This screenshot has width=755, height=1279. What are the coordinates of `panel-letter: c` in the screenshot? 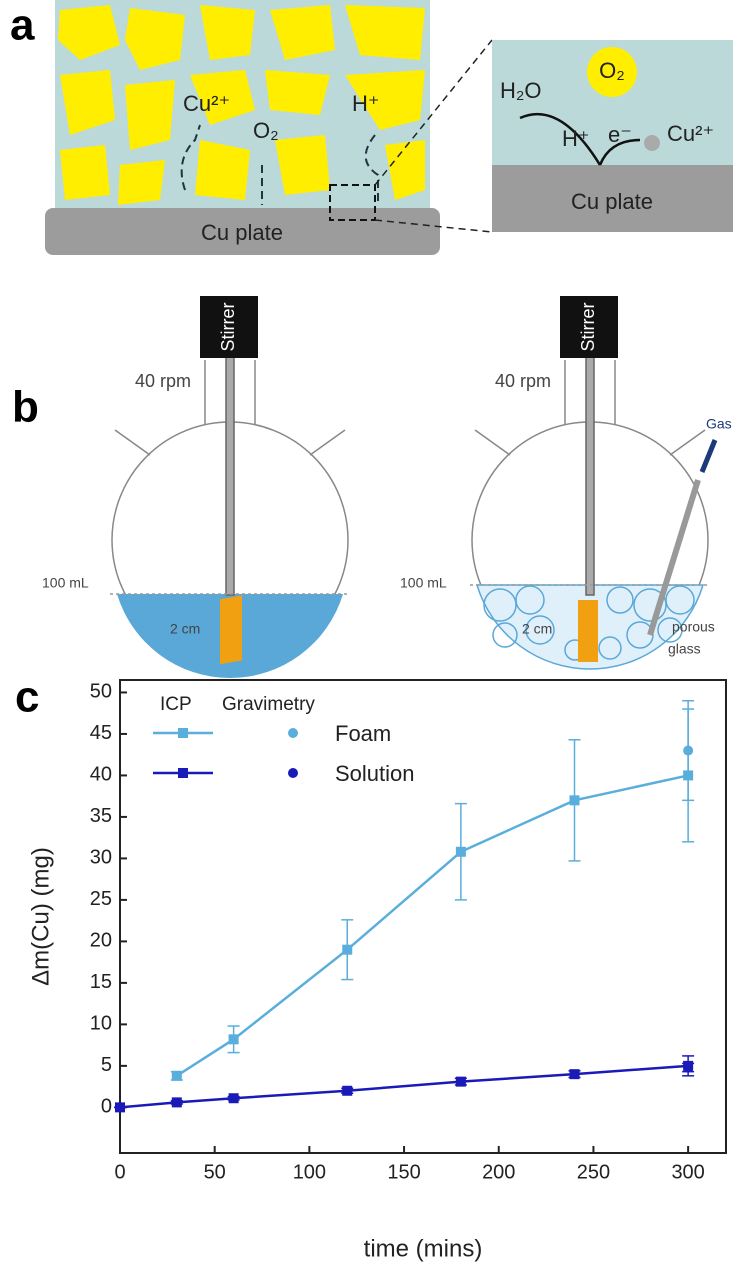 It's located at (27, 697).